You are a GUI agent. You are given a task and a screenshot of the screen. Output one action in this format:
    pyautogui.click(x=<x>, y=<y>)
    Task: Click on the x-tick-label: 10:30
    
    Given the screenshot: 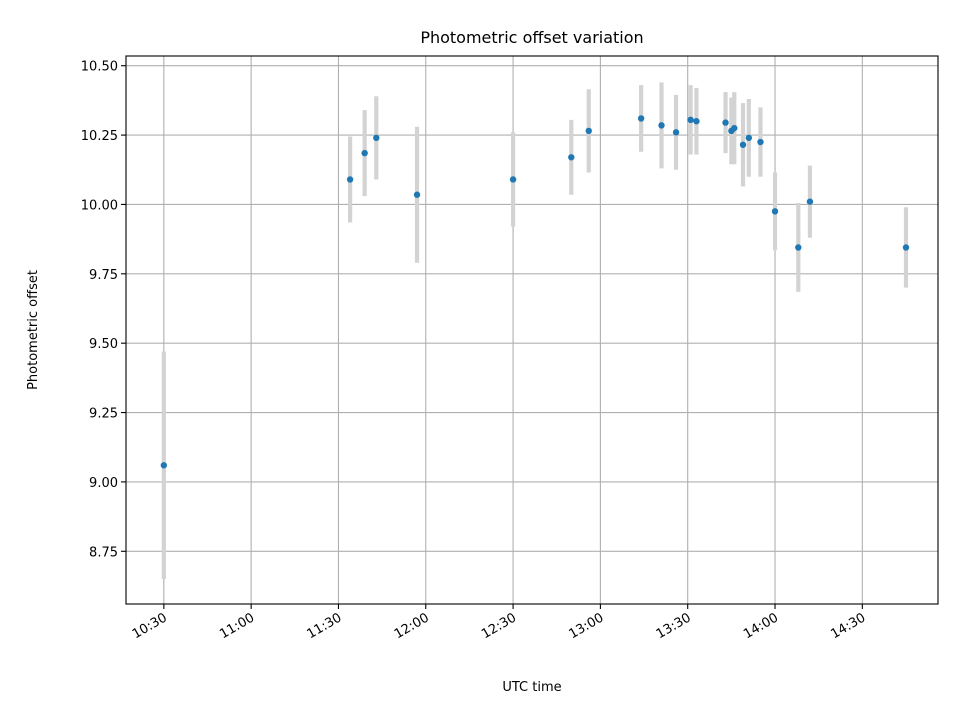 What is the action you would take?
    pyautogui.click(x=150, y=626)
    